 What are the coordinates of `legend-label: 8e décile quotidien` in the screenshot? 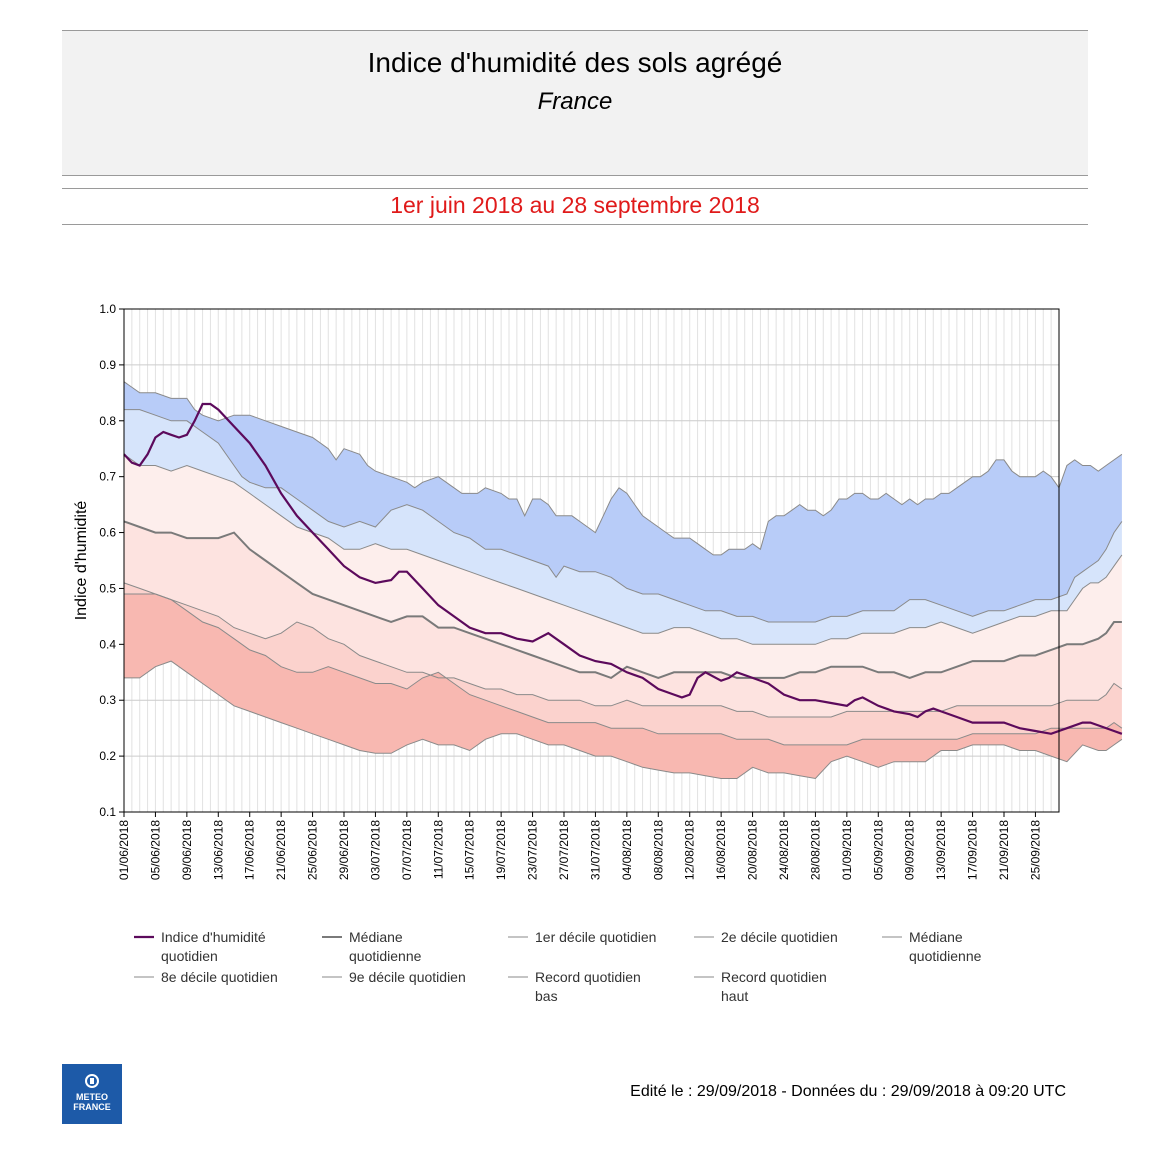 It's located at (219, 977).